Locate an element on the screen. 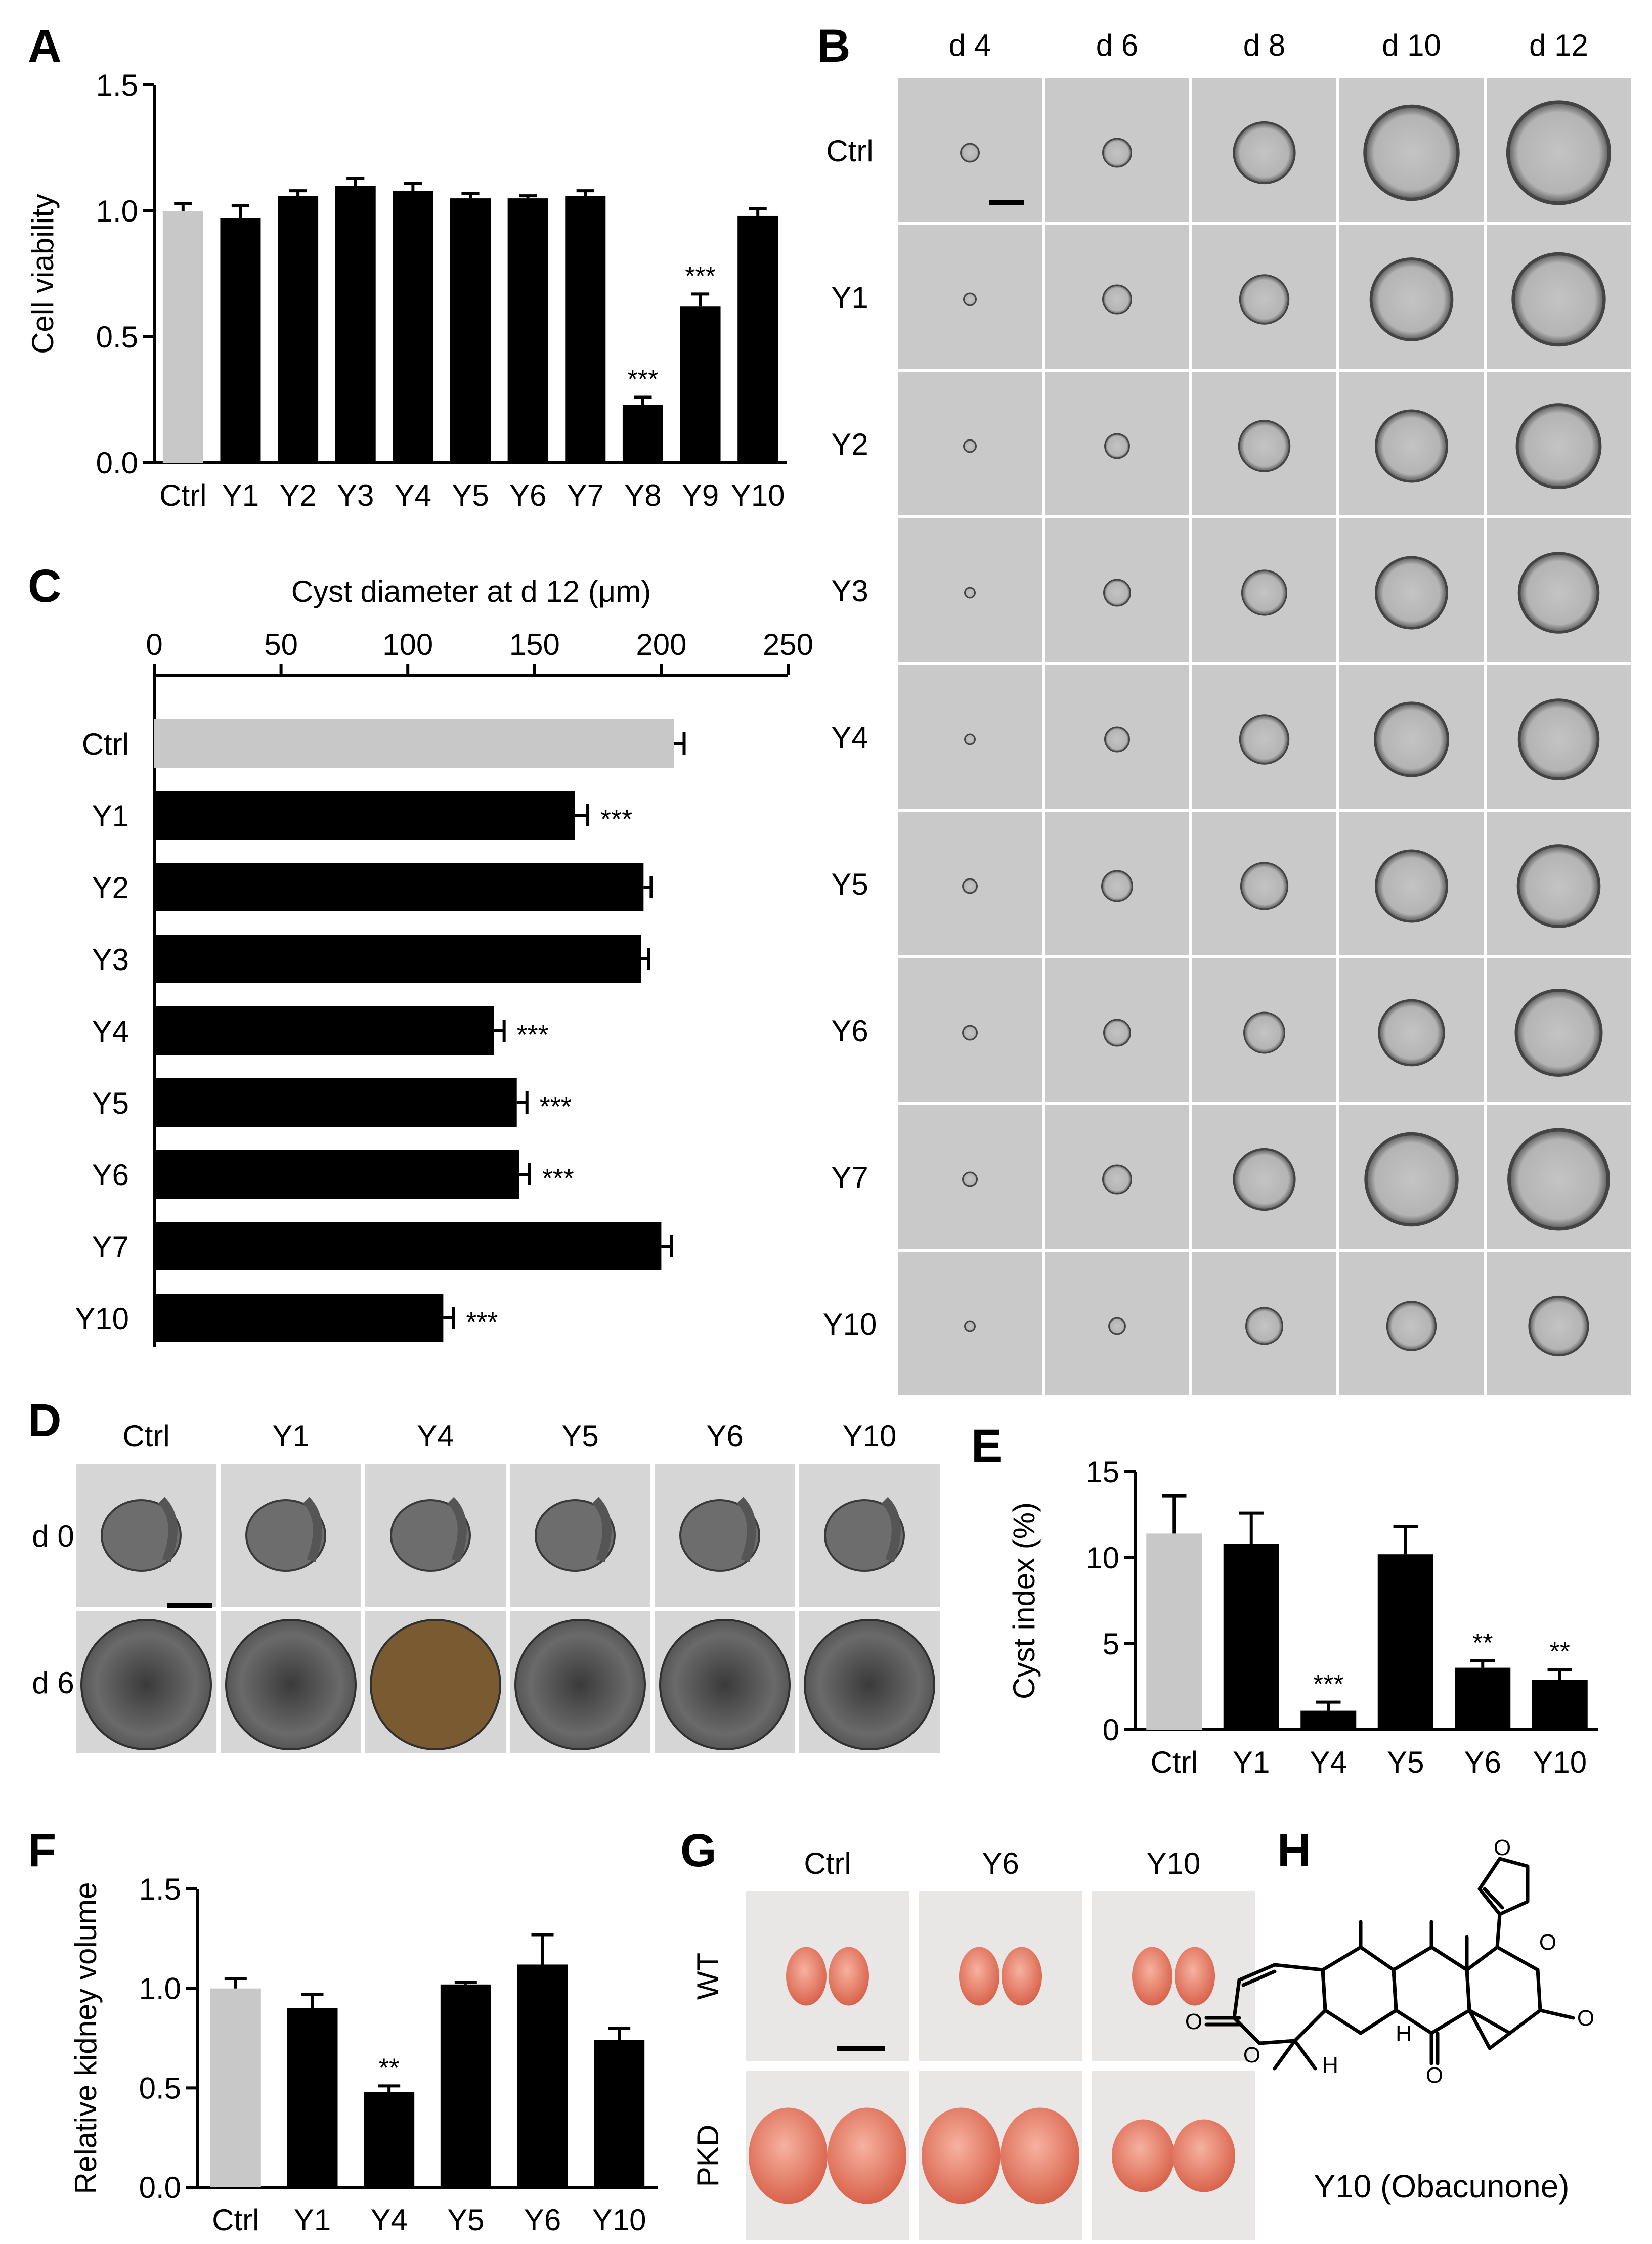  ring-b is located at coordinates (1359, 1990).